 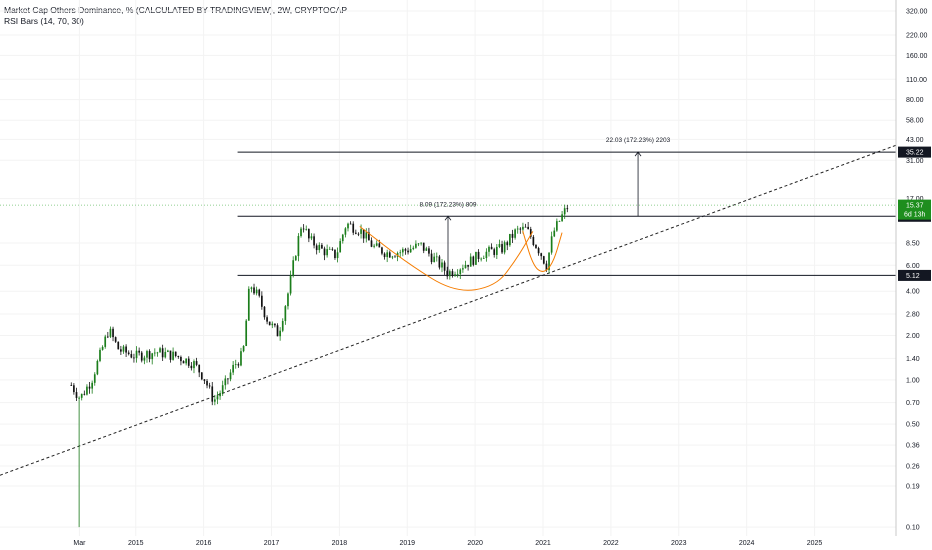 I want to click on measurements: 8.09 (172.23%) 809 22.03 (172.23%) 2203, so click(x=545, y=206).